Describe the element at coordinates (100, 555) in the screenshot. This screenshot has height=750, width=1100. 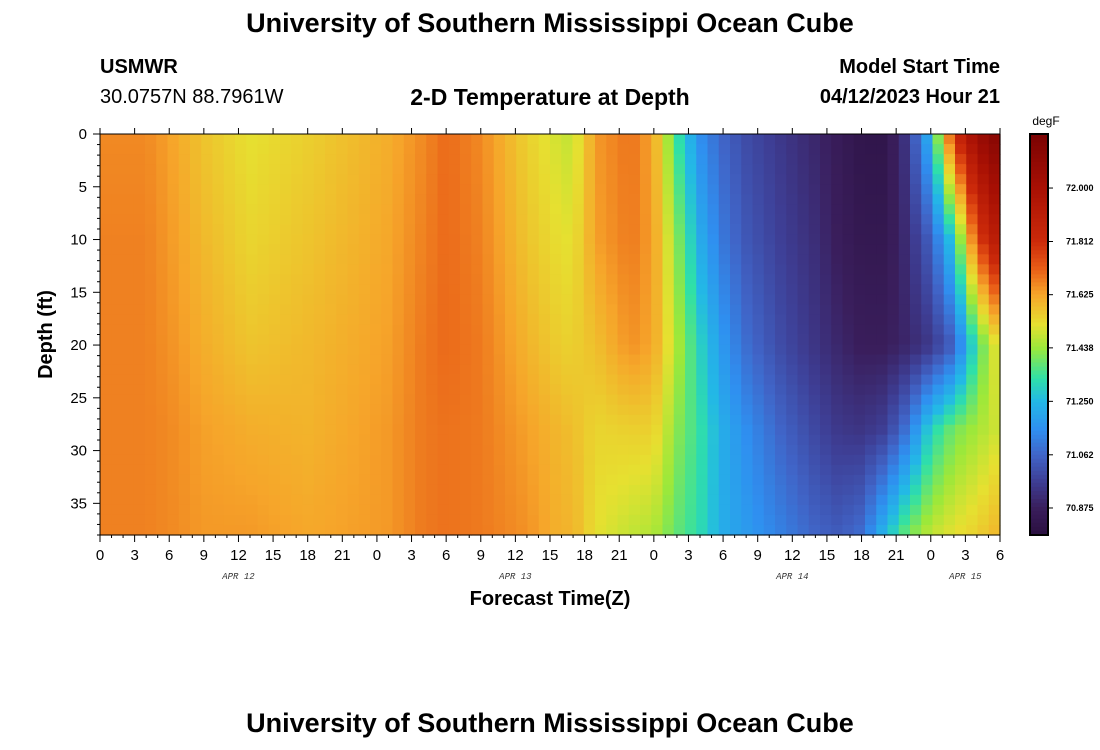
I see `x-tick-label: 0` at that location.